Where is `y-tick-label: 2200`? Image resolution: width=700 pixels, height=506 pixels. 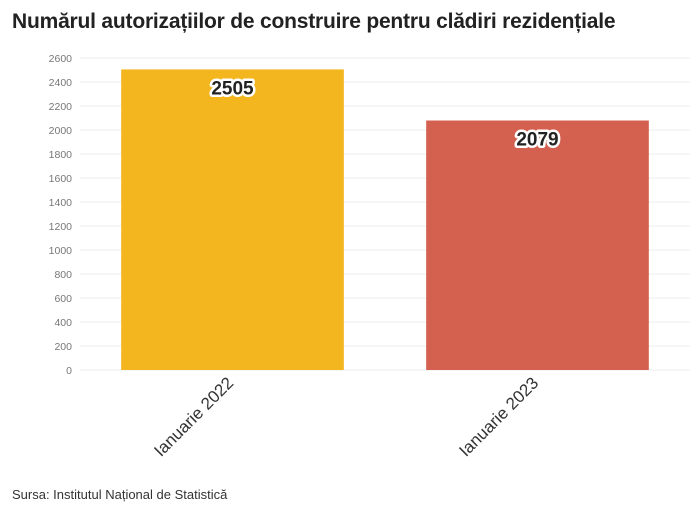
y-tick-label: 2200 is located at coordinates (61, 107).